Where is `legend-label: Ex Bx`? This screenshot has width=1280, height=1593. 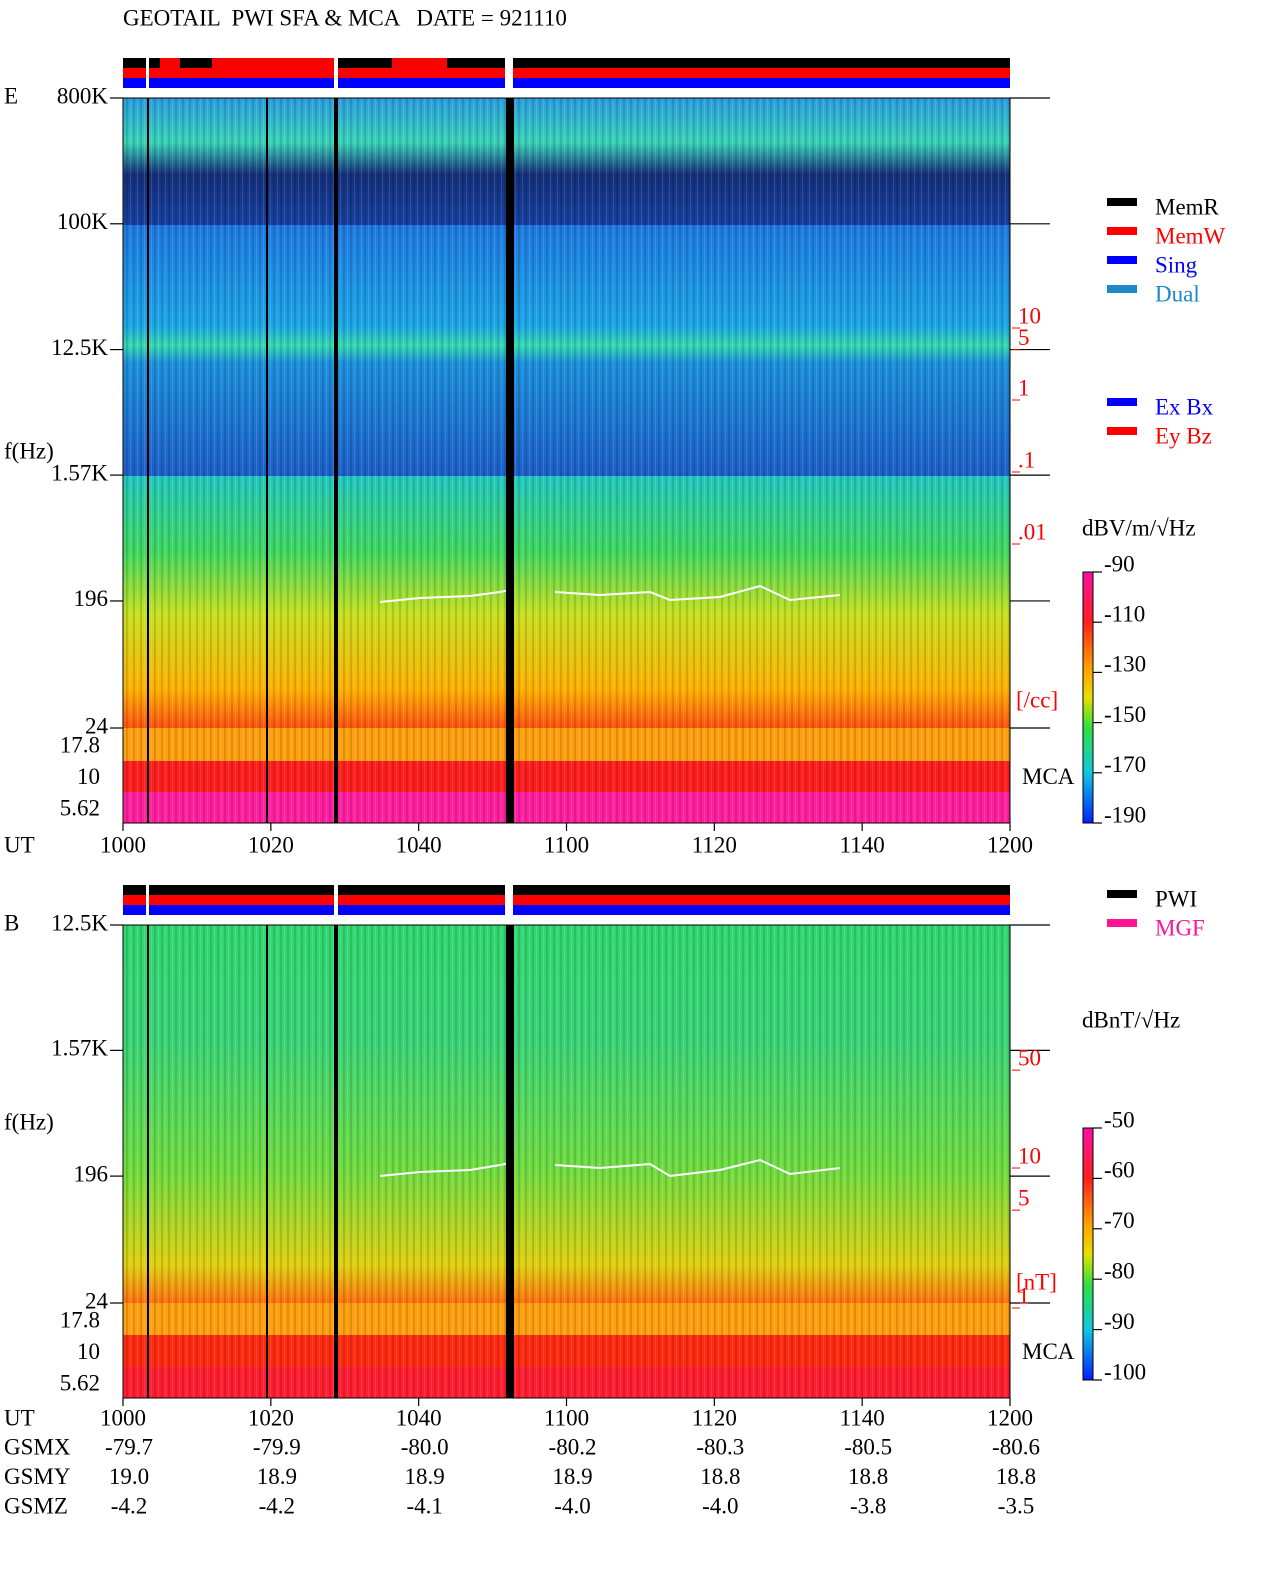
legend-label: Ex Bx is located at coordinates (1184, 406).